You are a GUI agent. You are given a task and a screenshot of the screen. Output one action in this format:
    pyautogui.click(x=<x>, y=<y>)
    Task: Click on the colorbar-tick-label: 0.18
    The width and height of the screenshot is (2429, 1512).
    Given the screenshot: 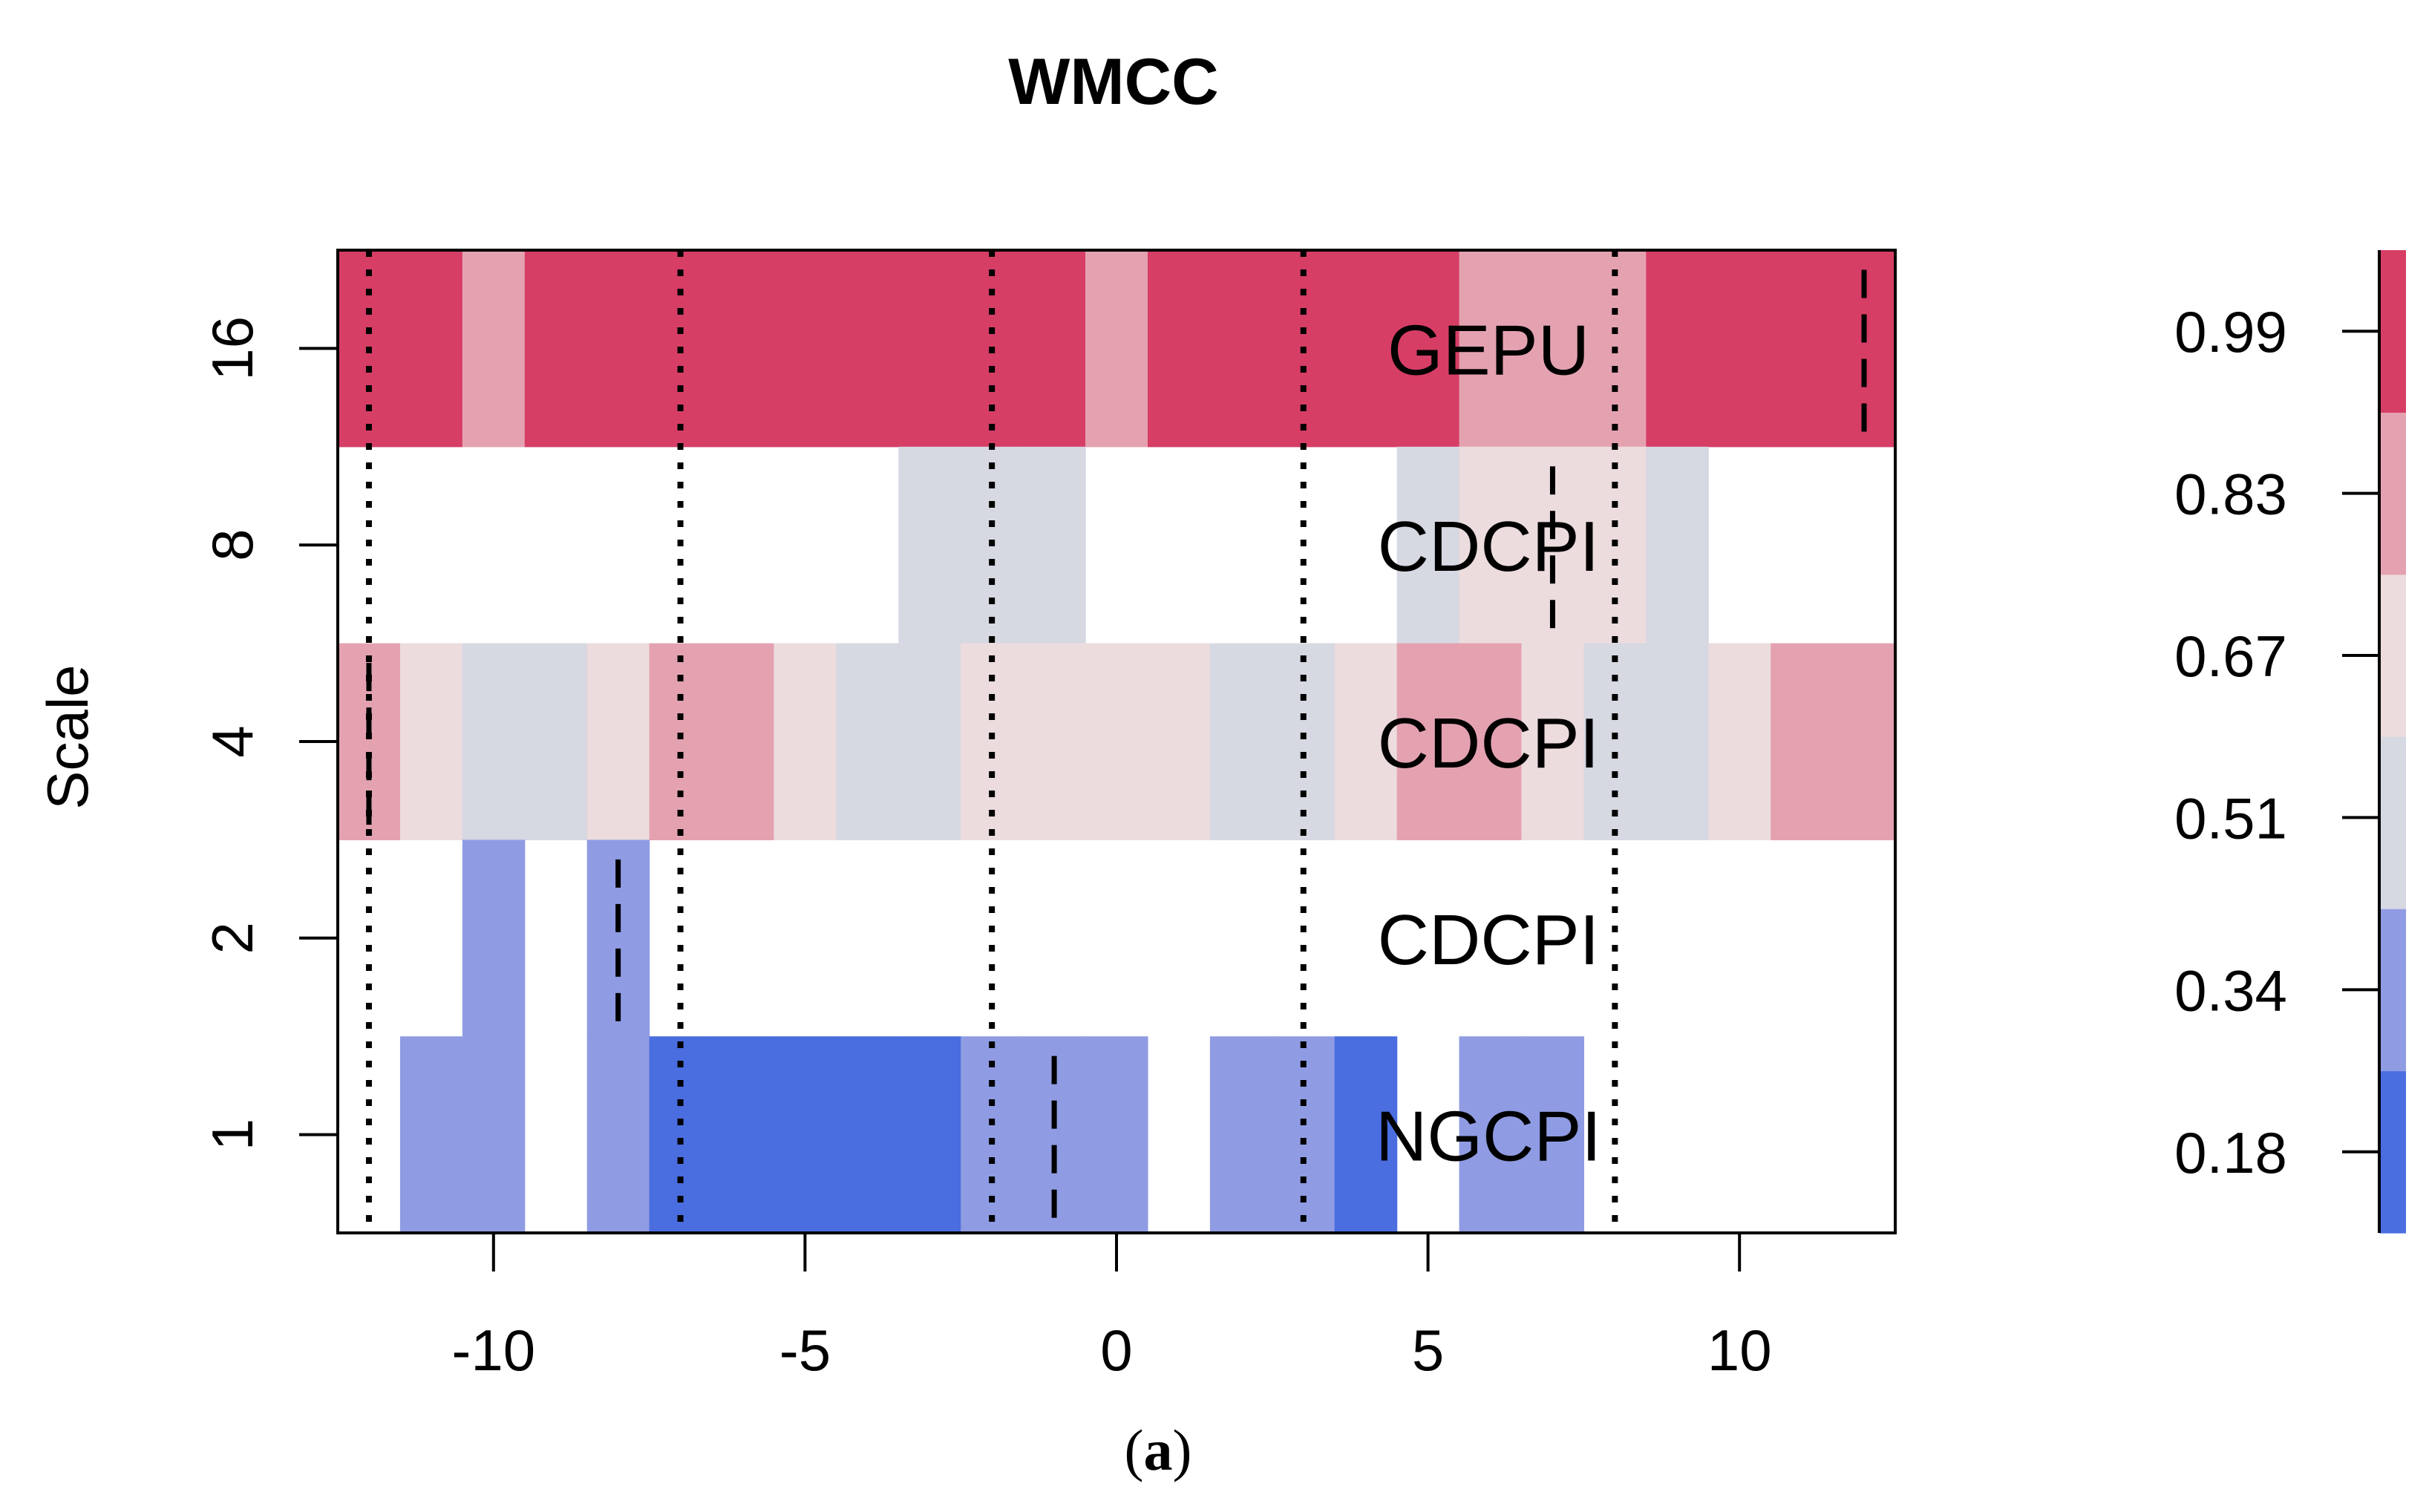 What is the action you would take?
    pyautogui.click(x=2230, y=1153)
    